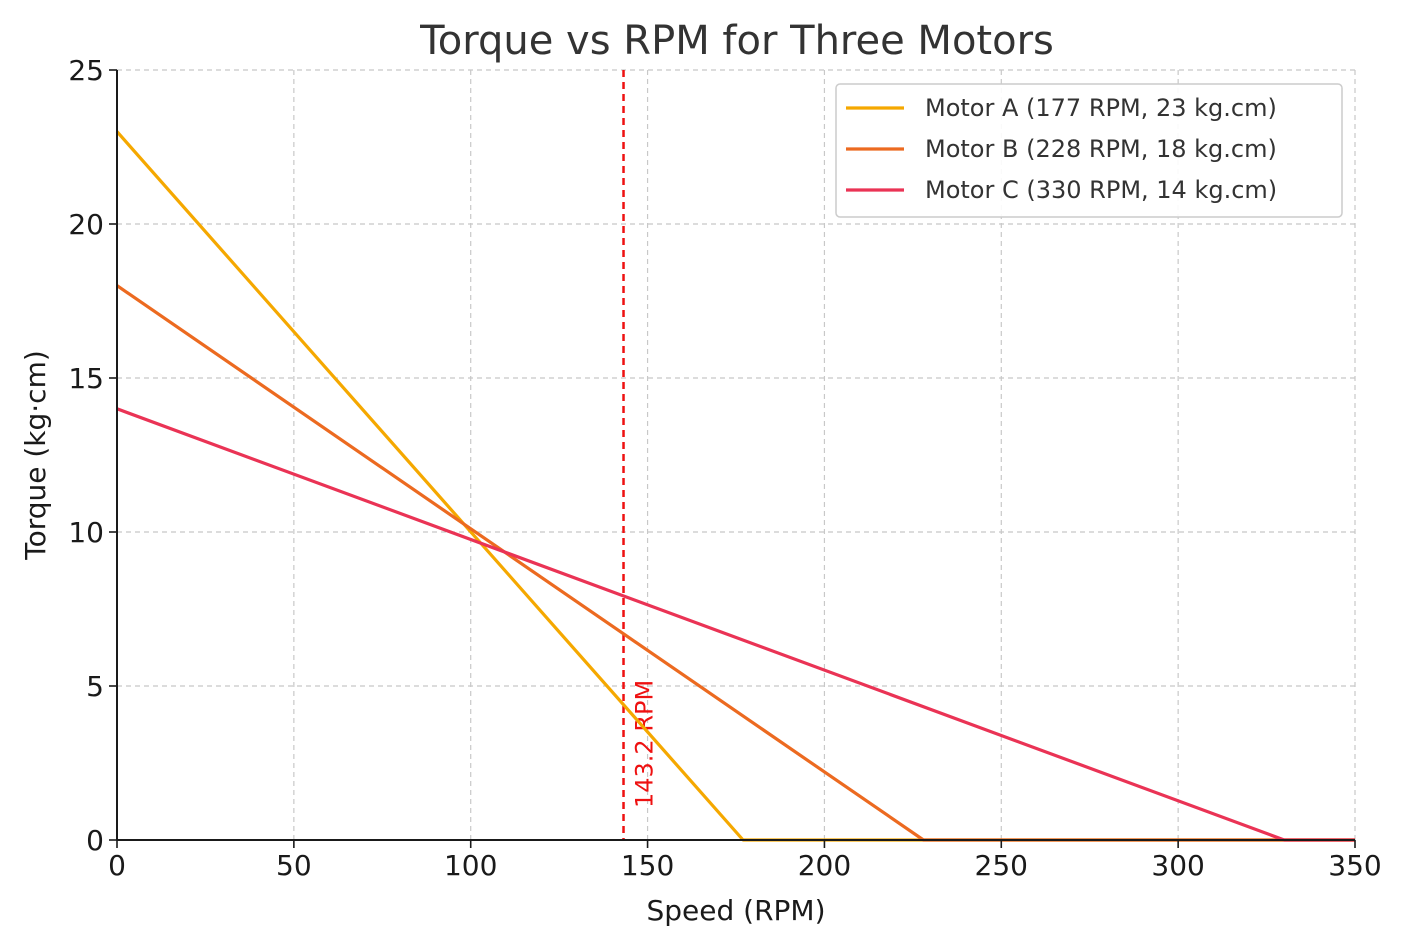  What do you see at coordinates (86, 532) in the screenshot?
I see `y-tick-label: 10` at bounding box center [86, 532].